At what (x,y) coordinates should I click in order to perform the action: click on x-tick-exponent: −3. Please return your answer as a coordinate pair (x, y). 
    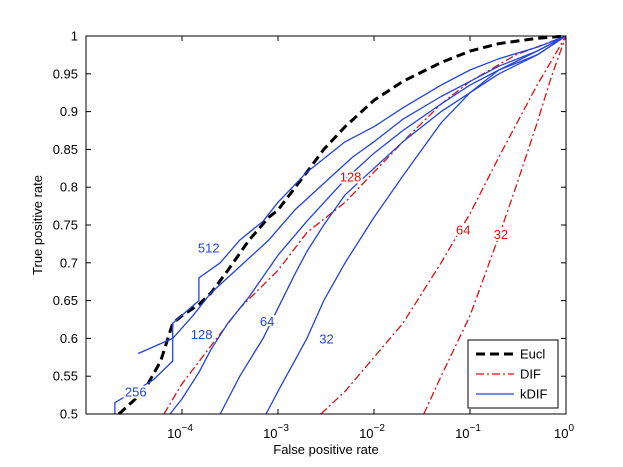
    Looking at the image, I should click on (284, 428).